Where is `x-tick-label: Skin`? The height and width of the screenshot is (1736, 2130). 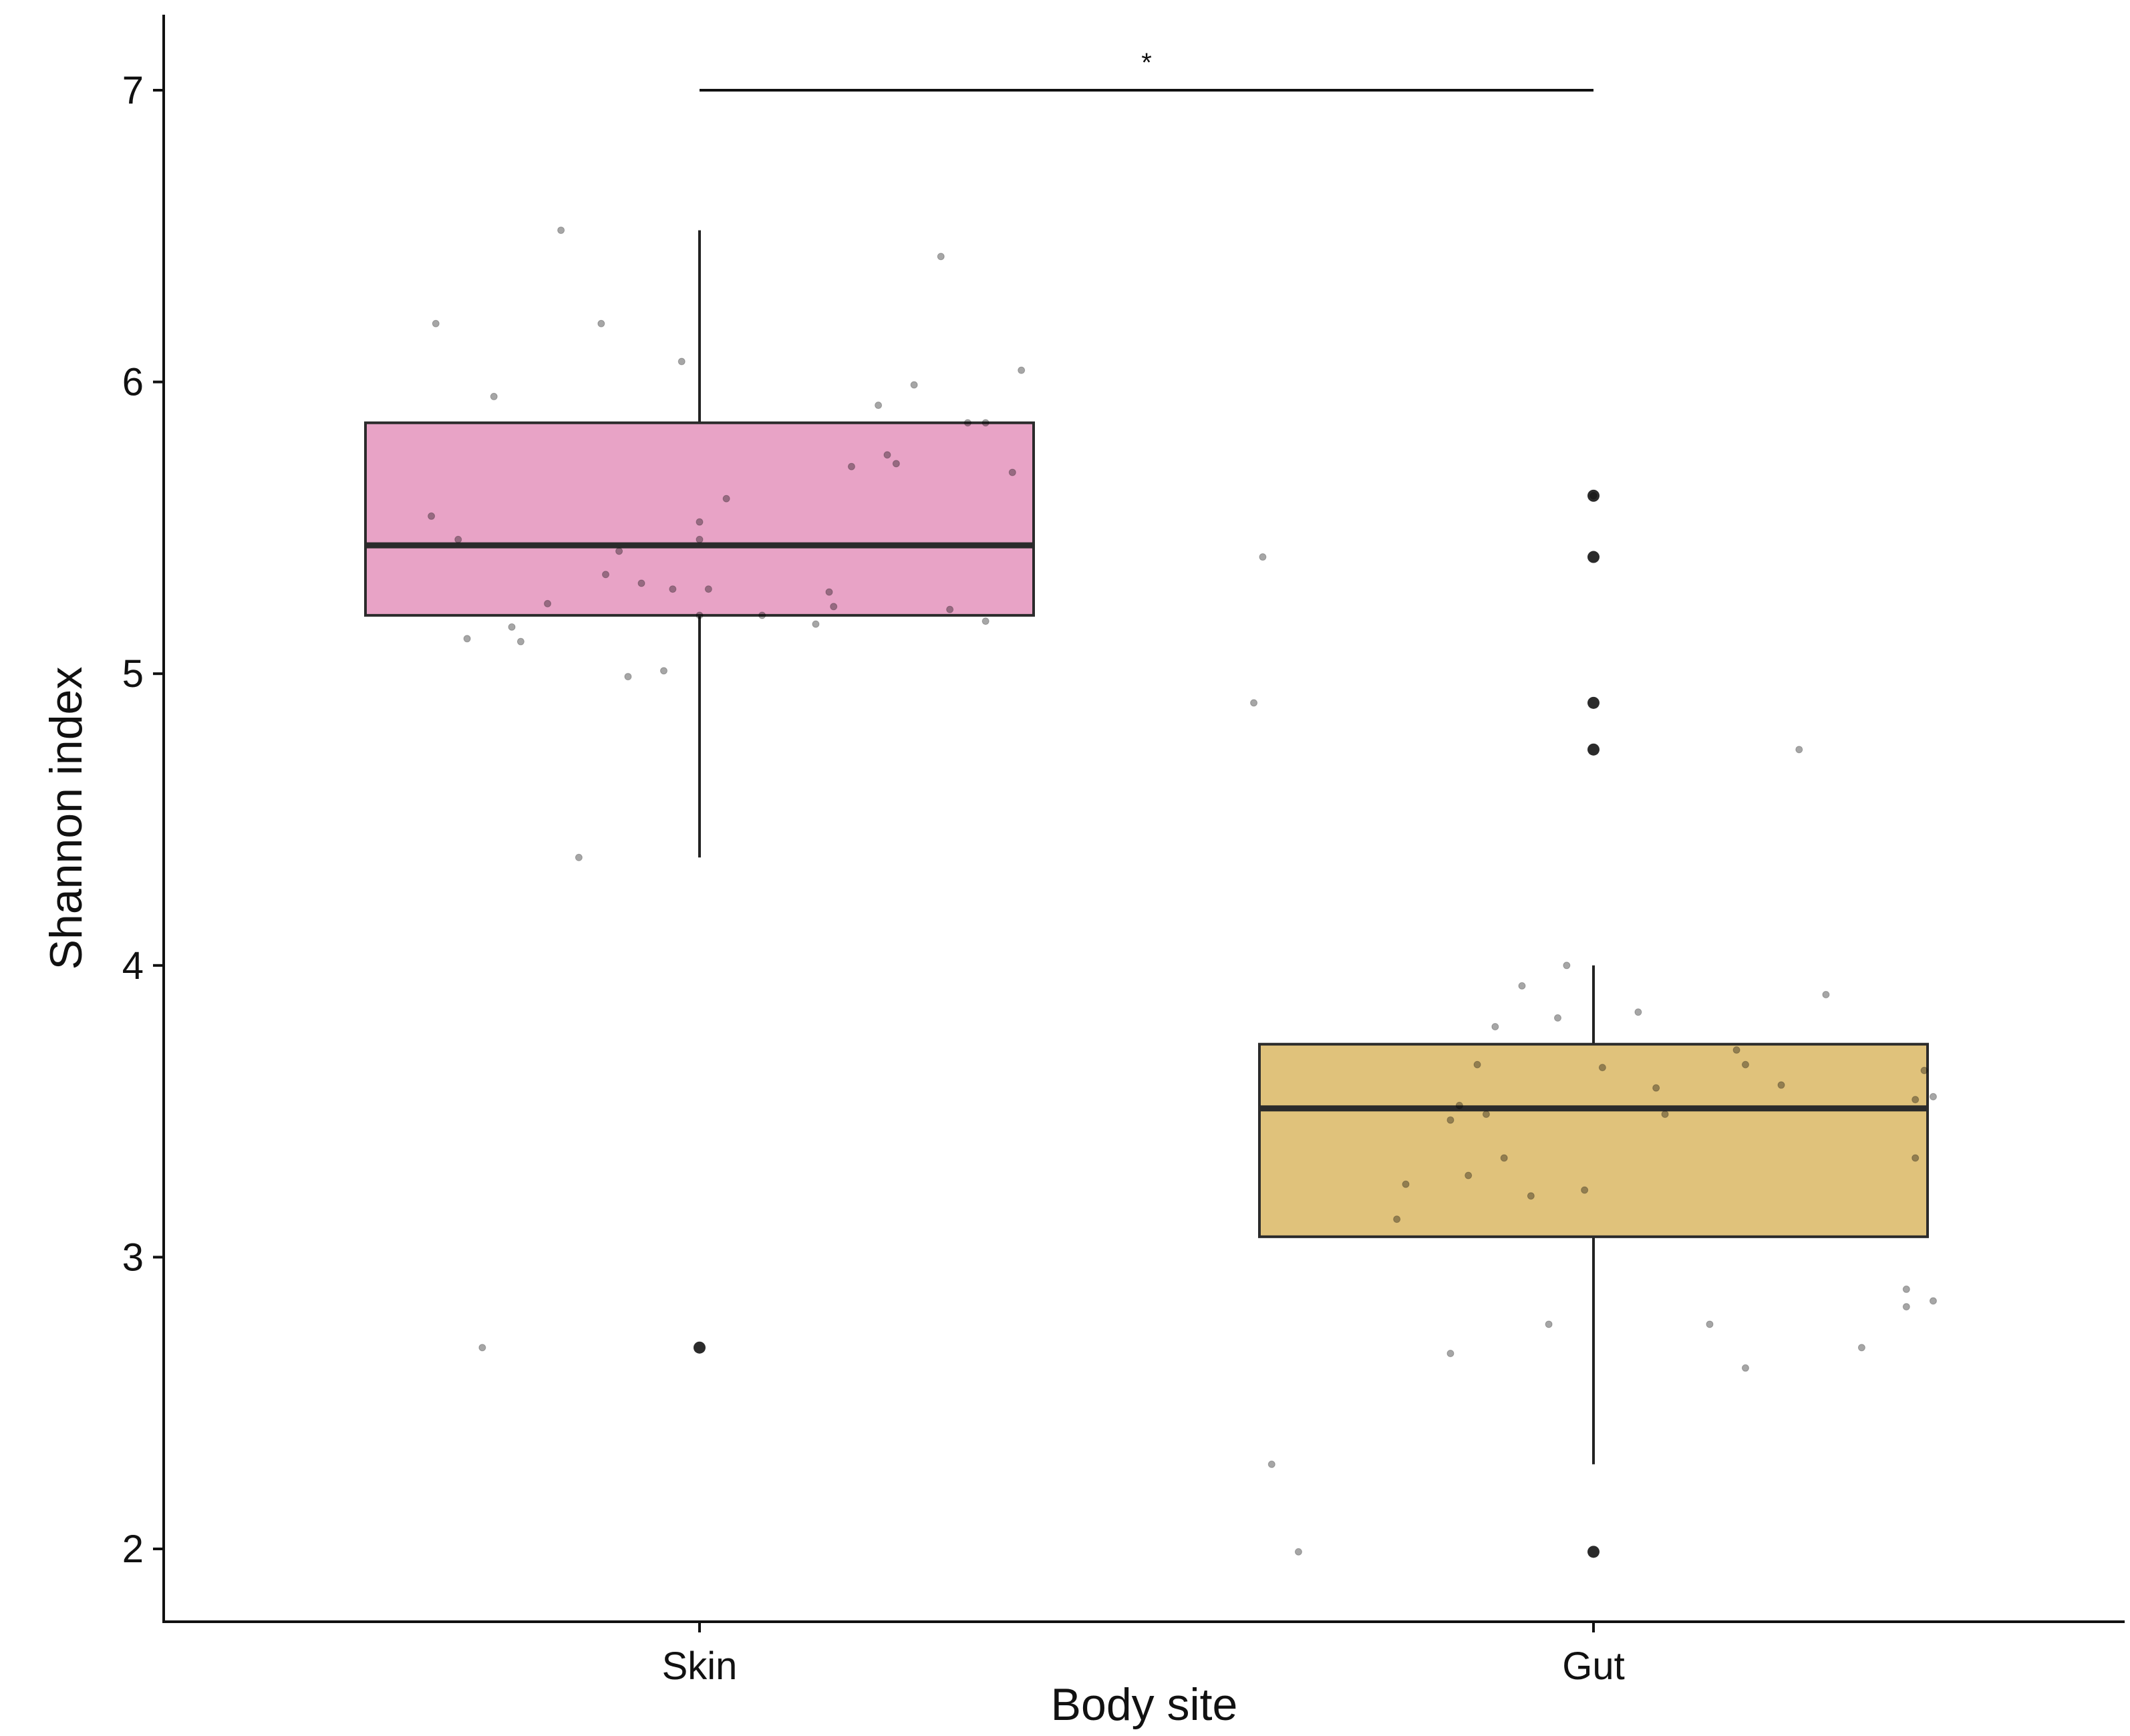
x-tick-label: Skin is located at coordinates (700, 1666).